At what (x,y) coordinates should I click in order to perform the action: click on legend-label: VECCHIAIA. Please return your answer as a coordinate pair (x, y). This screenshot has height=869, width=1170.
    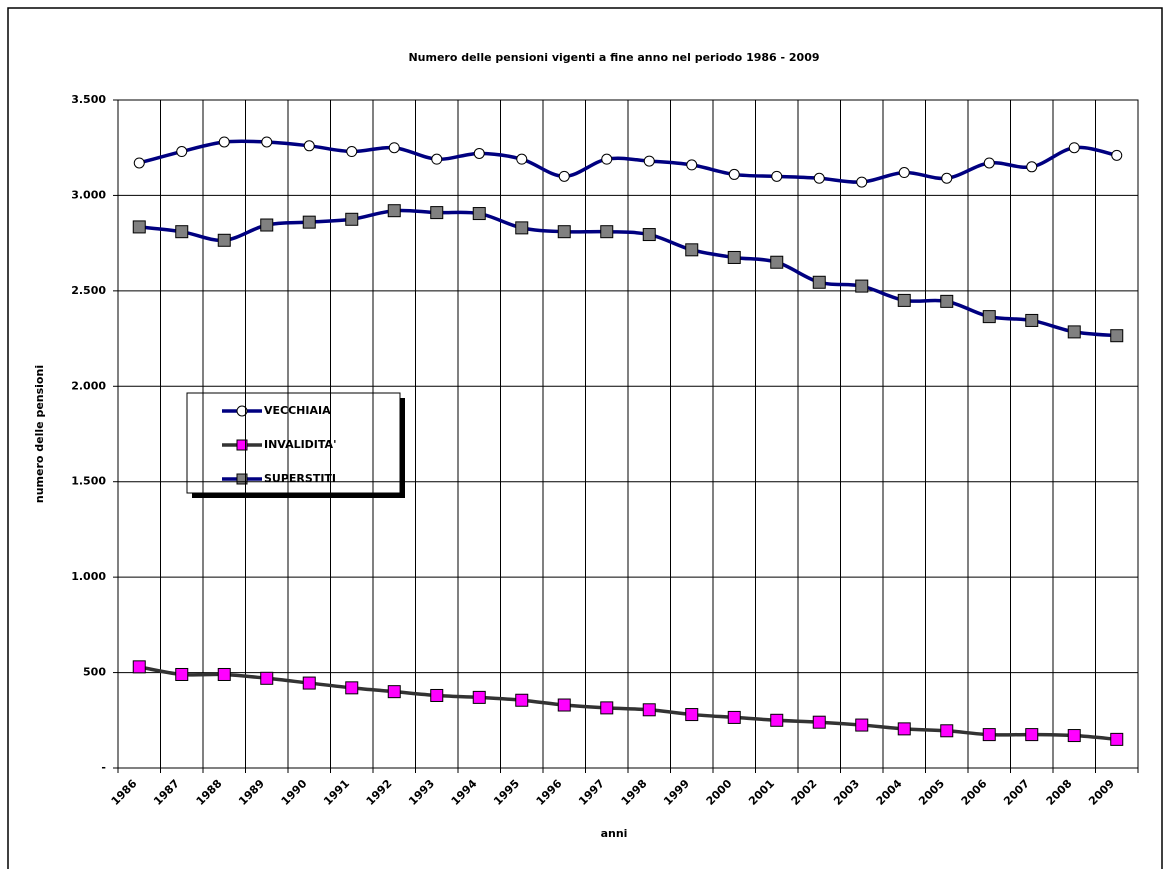
    Looking at the image, I should click on (297, 410).